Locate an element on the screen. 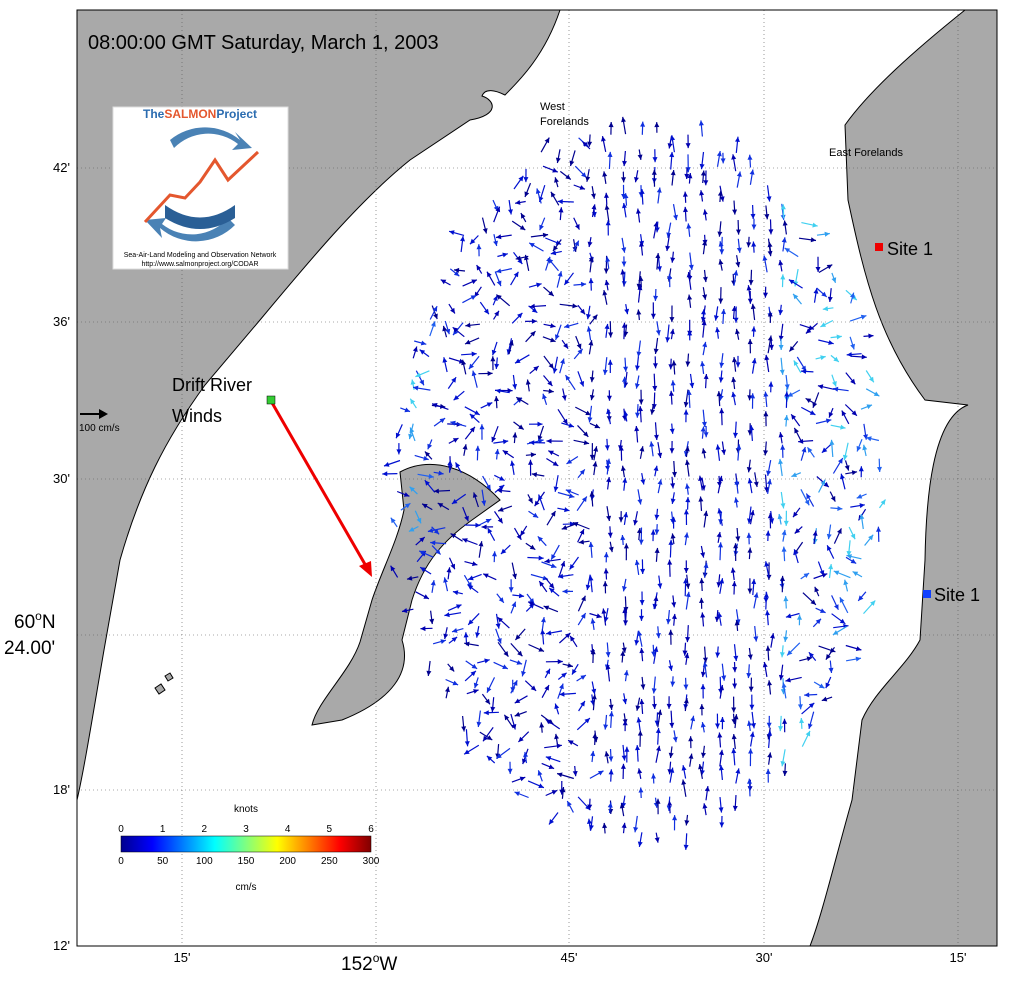 This screenshot has width=1026, height=992. colorbar-unit: cm/s is located at coordinates (245, 887).